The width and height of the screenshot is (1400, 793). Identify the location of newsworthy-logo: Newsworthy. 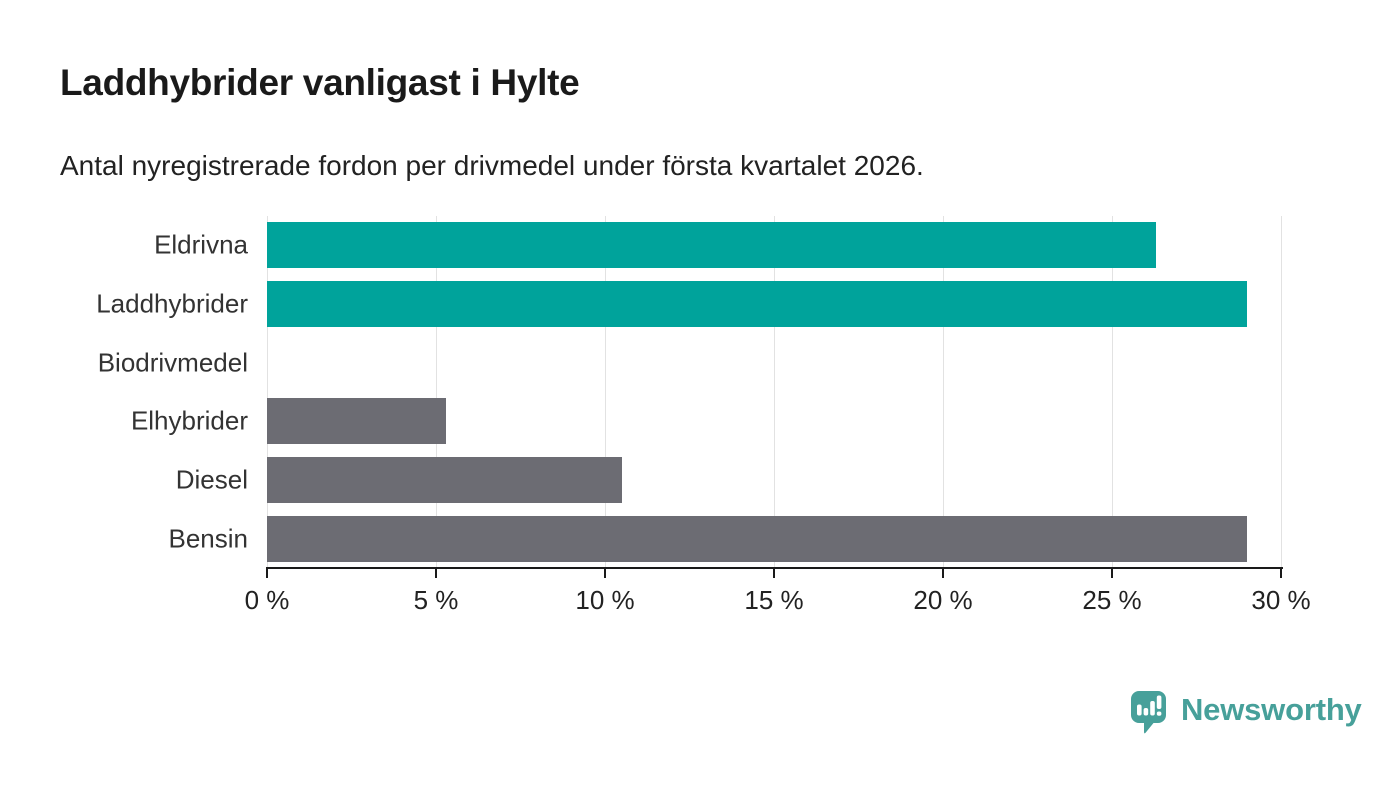
(1246, 713).